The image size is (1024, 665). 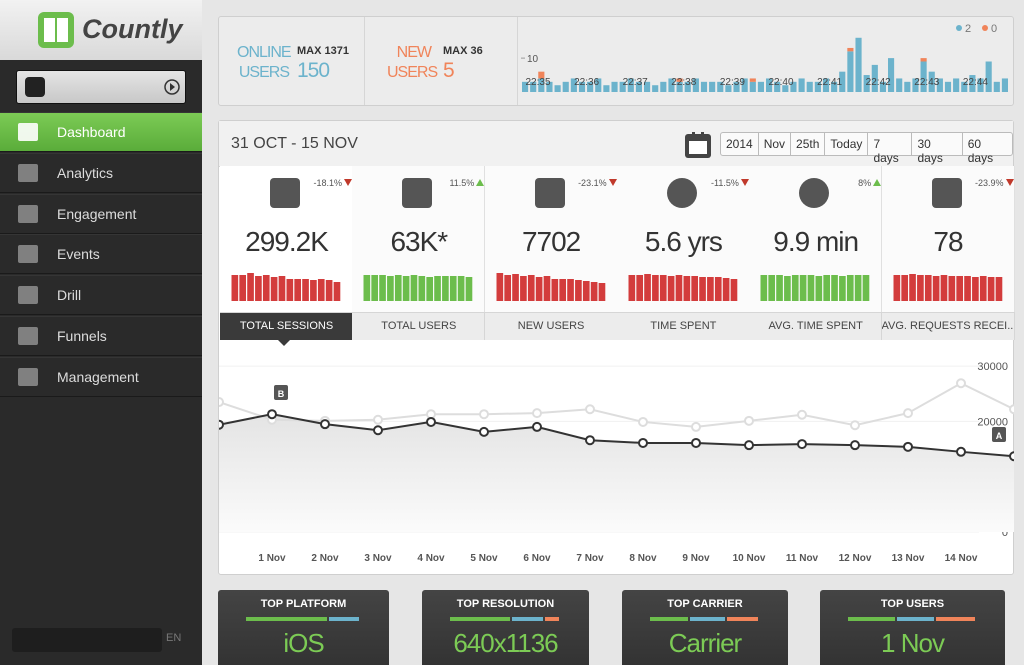 I want to click on card-title: TOP CARRIER, so click(x=705, y=604).